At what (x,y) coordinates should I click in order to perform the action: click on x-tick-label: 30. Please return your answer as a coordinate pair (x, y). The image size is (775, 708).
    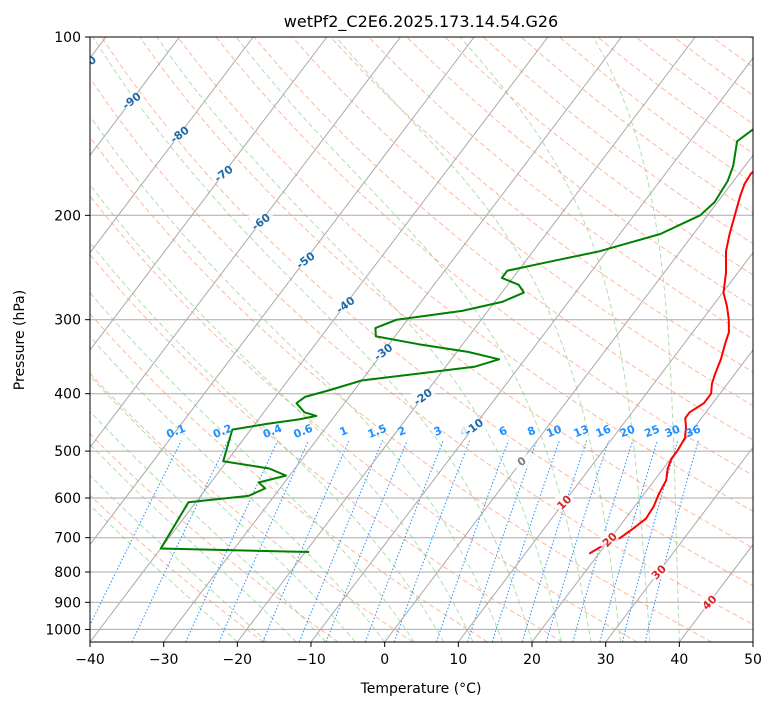
    Looking at the image, I should click on (606, 660).